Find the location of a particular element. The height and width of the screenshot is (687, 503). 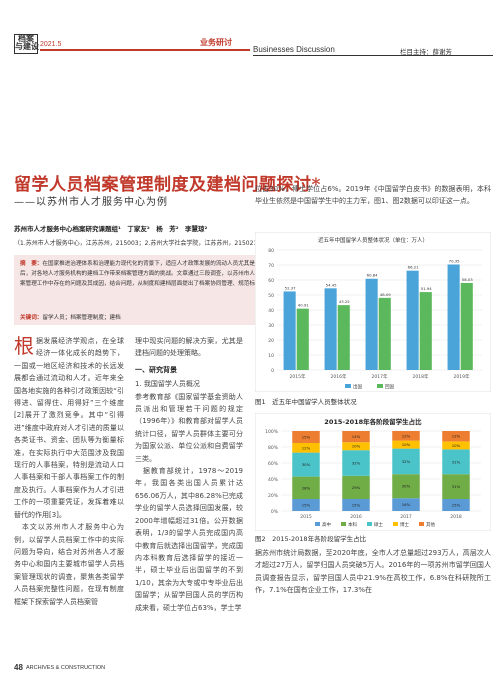

y-tick-label: 100% is located at coordinates (272, 432).